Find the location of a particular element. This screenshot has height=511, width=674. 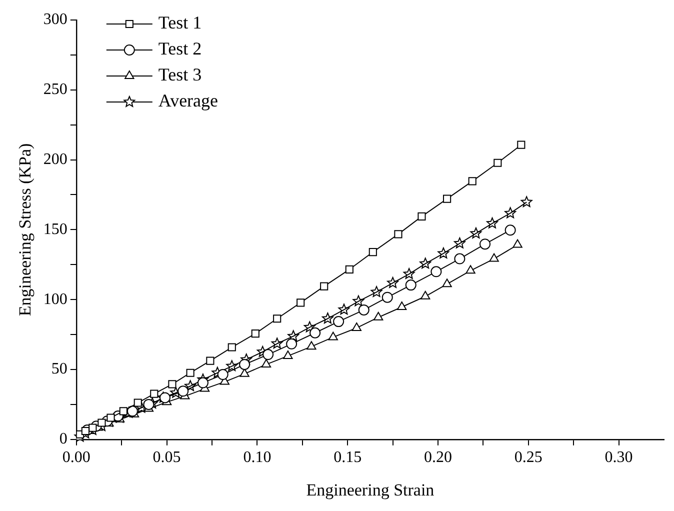

y-tick-label: 100 is located at coordinates (55, 299).